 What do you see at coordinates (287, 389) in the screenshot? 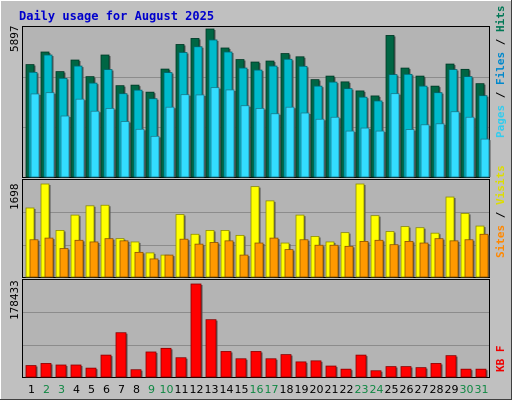
I see `day-label-18: 18` at bounding box center [287, 389].